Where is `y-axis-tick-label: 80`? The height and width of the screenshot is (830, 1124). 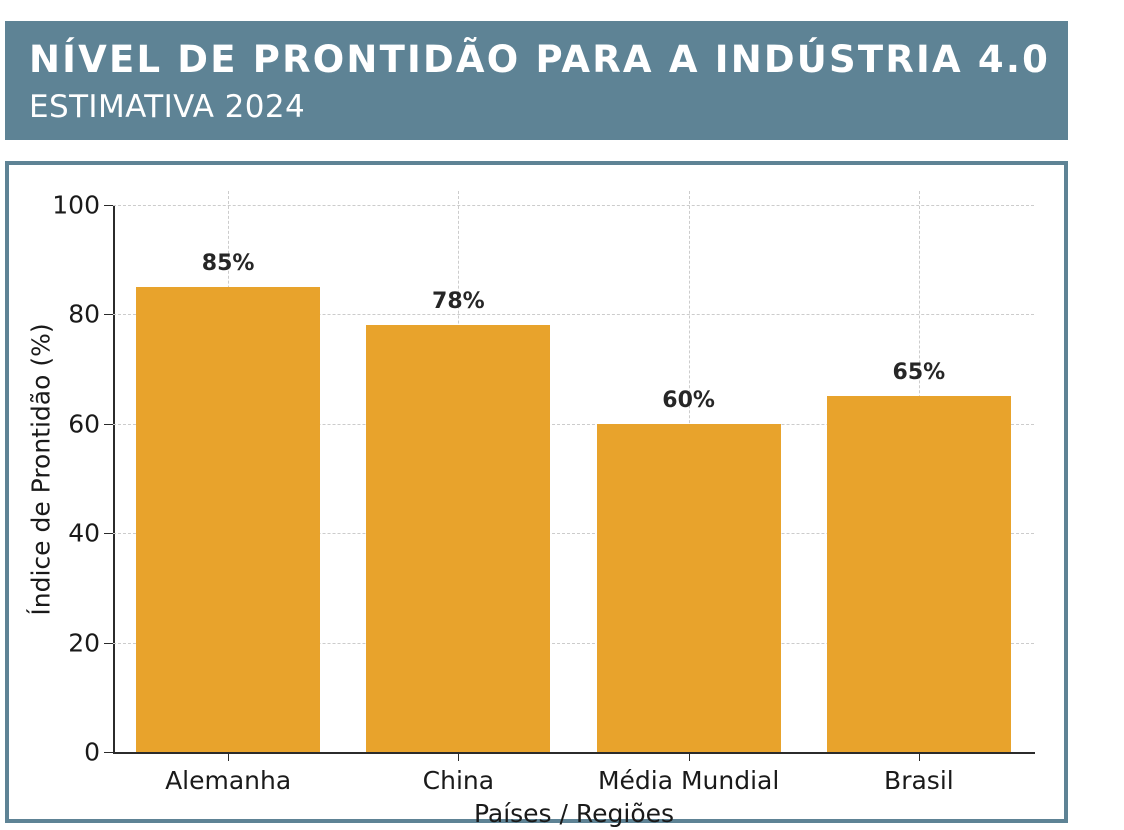
y-axis-tick-label: 80 is located at coordinates (84, 314).